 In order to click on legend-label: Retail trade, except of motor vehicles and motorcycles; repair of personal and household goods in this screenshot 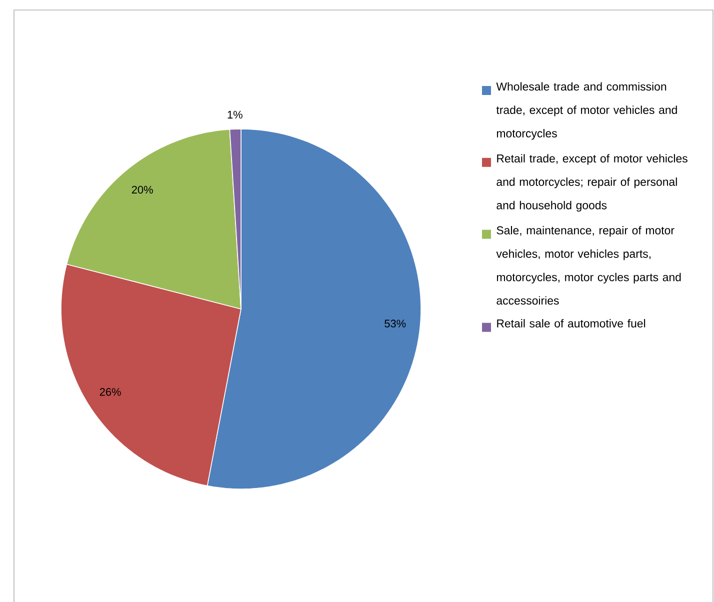, I will do `click(592, 183)`.